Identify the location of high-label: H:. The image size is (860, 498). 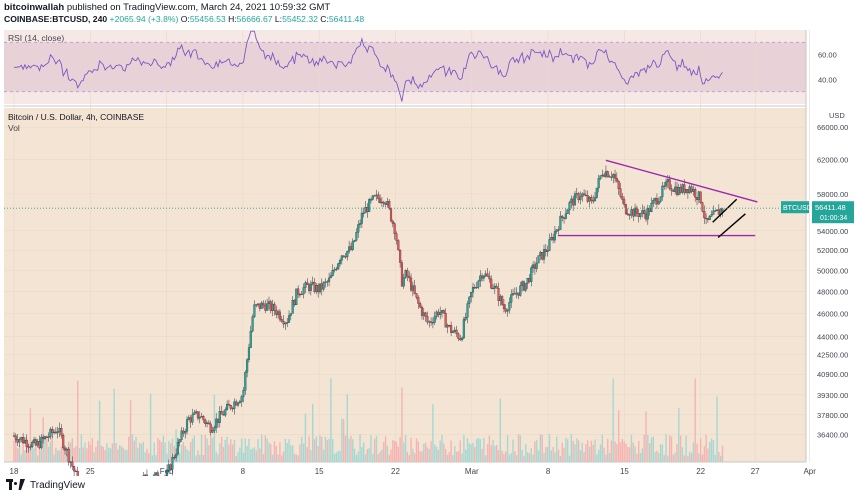
(232, 19).